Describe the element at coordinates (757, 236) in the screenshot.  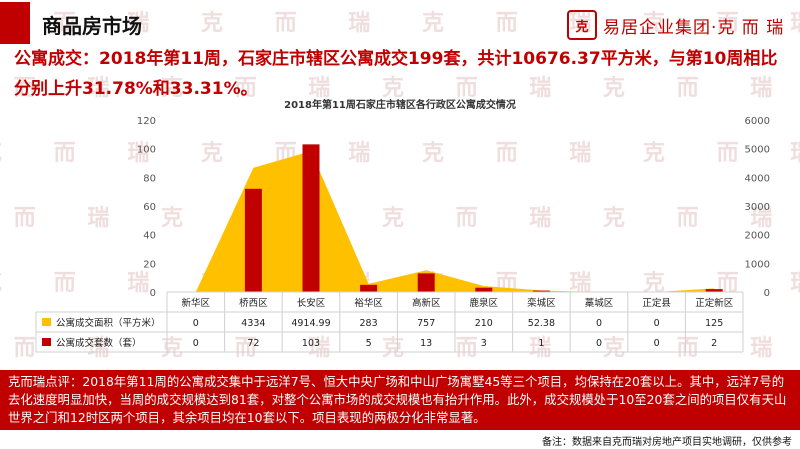
I see `y-right-tick-label: 2000` at that location.